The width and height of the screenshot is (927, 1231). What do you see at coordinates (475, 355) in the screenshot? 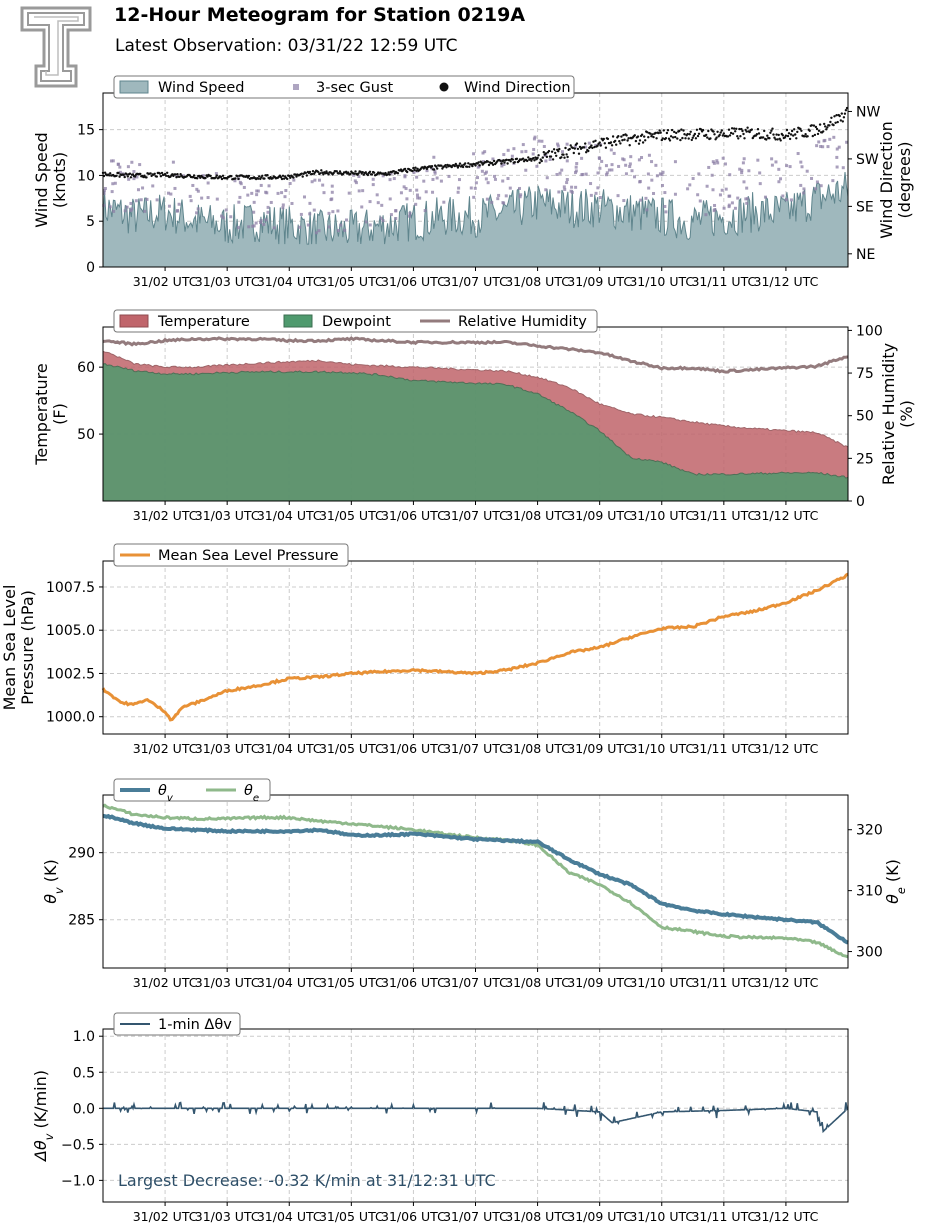
I see `series-relative-humidity` at bounding box center [475, 355].